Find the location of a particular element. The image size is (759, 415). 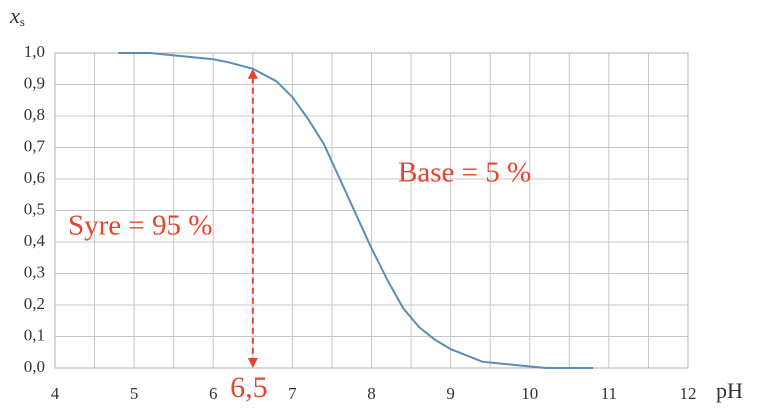

arrow-label: 6,5 is located at coordinates (249, 387).